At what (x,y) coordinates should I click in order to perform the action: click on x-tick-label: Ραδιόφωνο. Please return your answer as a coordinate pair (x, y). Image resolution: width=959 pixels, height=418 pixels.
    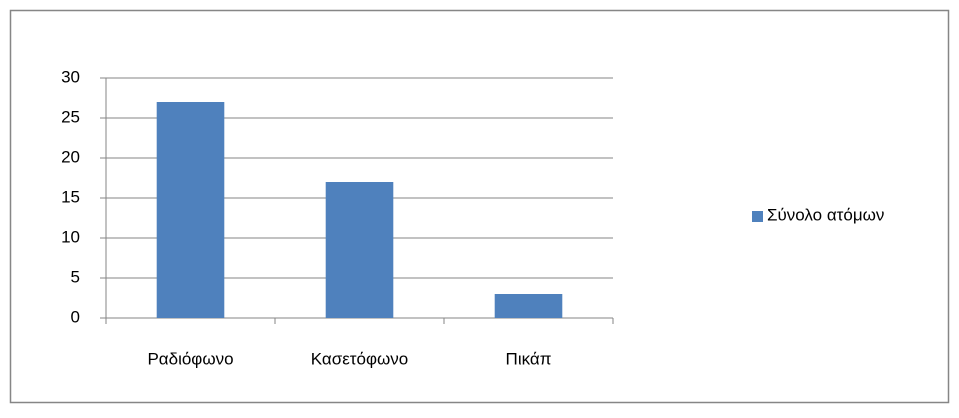
    Looking at the image, I should click on (190, 358).